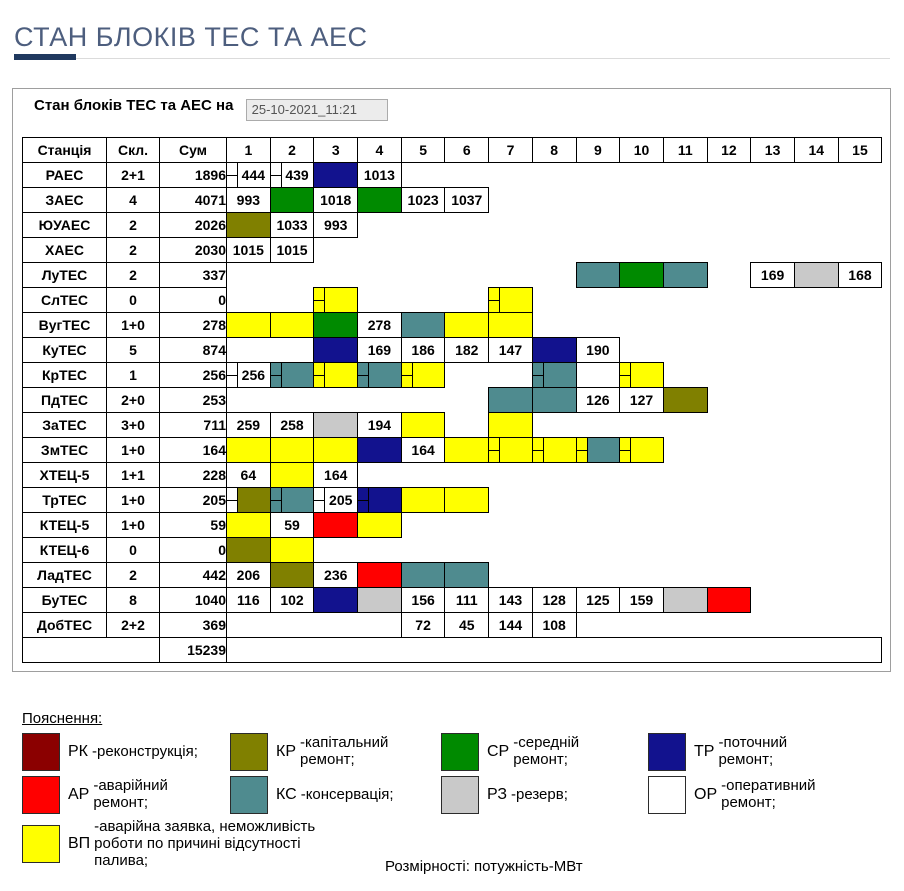  Describe the element at coordinates (64, 425) in the screenshot. I see `station-name: ЗаТЕС` at that location.